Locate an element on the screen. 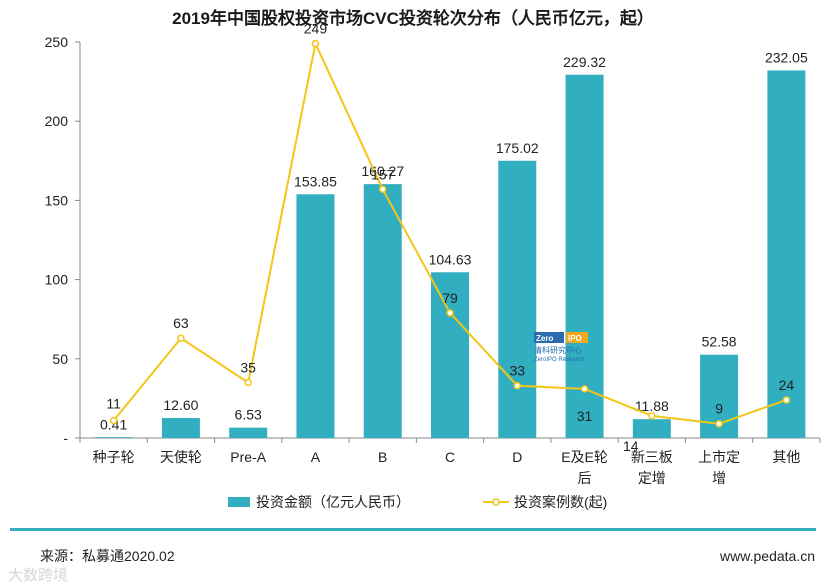 The height and width of the screenshot is (585, 826). bar-value-label: 232.05 is located at coordinates (786, 57).